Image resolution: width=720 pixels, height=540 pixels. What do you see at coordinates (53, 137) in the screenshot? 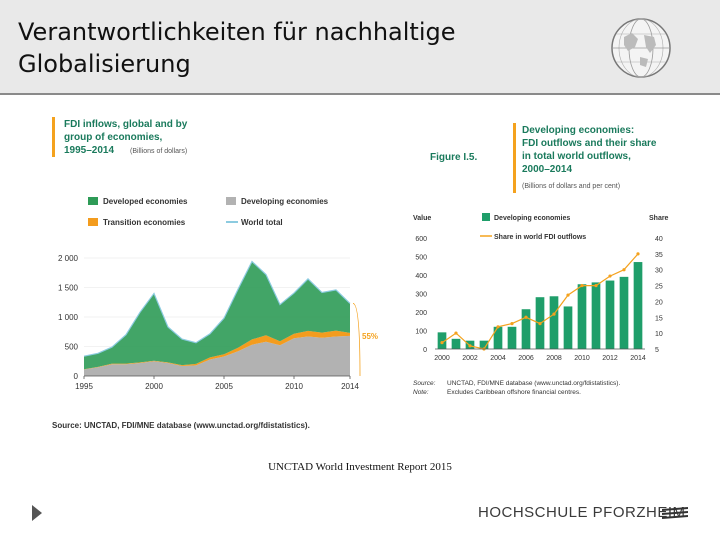
I see `title-accent-bar` at bounding box center [53, 137].